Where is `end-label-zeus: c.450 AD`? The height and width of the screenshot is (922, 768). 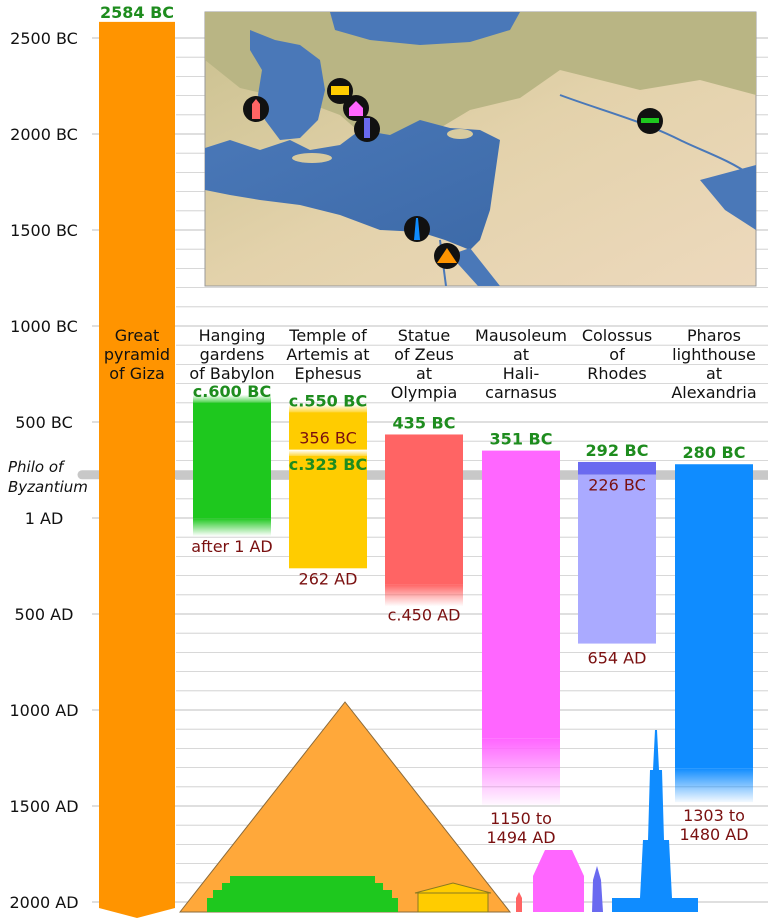 end-label-zeus: c.450 AD is located at coordinates (424, 614).